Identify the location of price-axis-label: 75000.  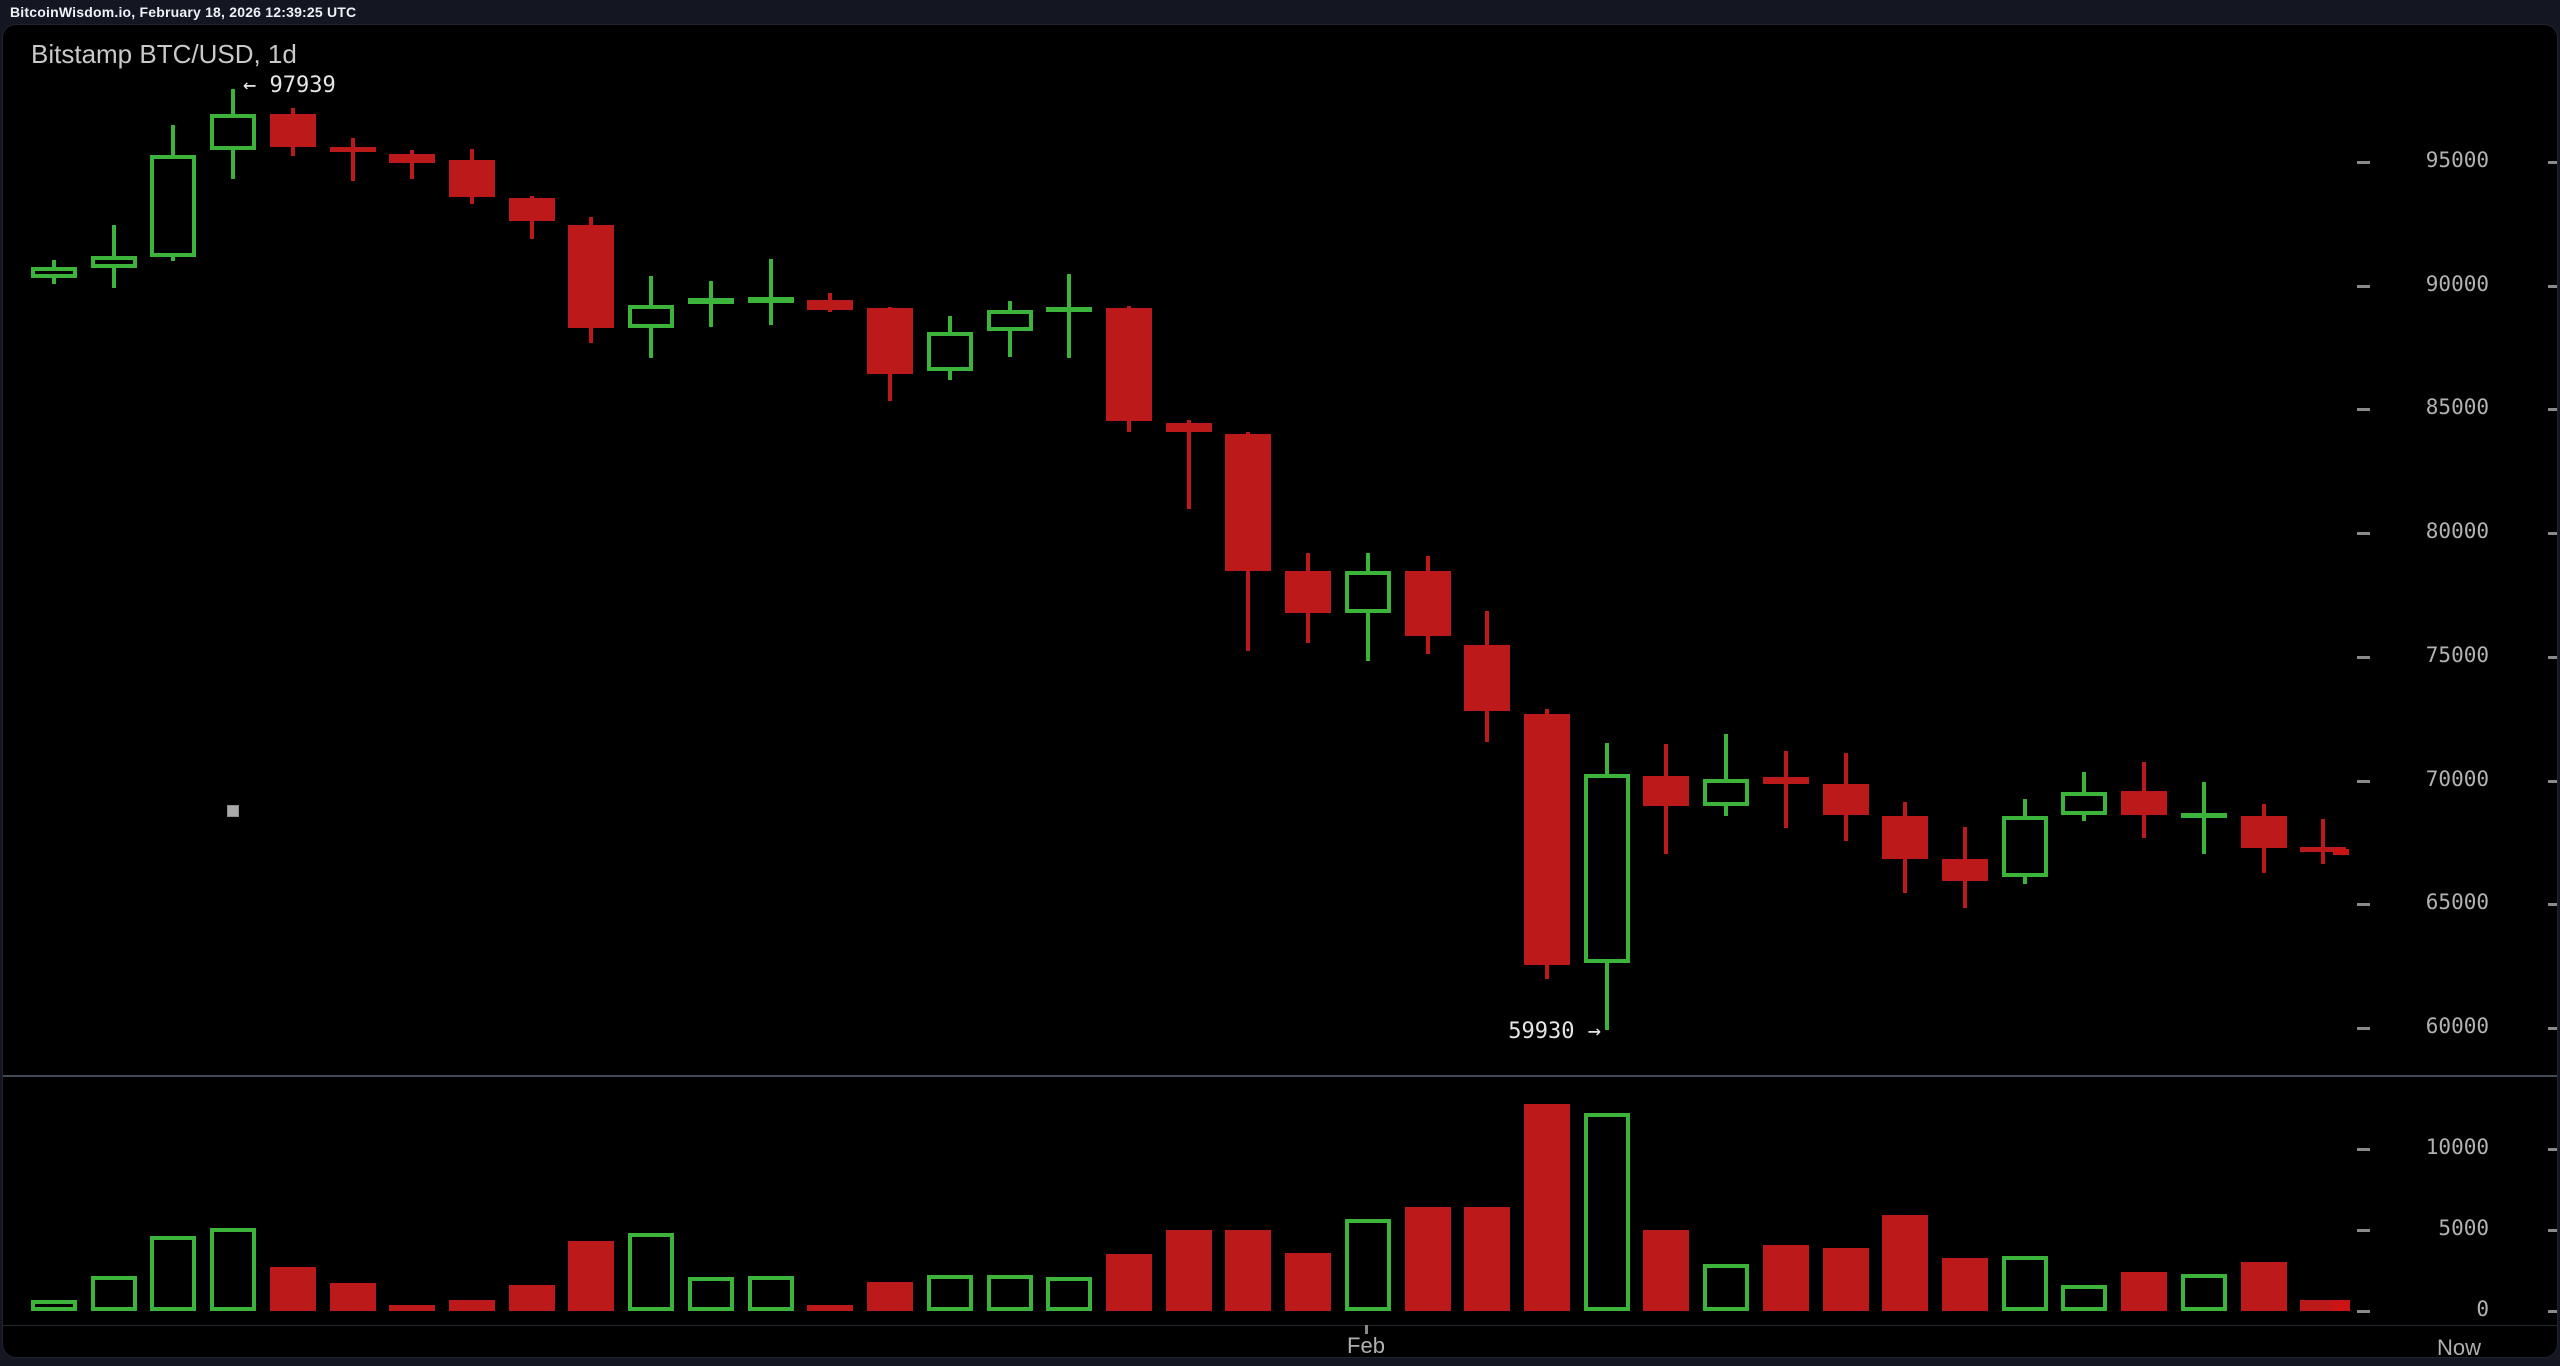
(2457, 654).